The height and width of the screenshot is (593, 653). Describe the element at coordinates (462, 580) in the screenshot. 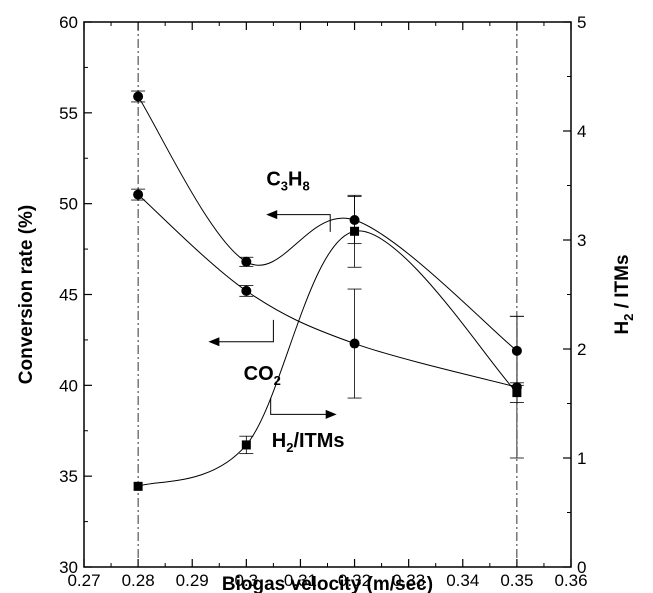

I see `x-tick-label: 0.34` at that location.